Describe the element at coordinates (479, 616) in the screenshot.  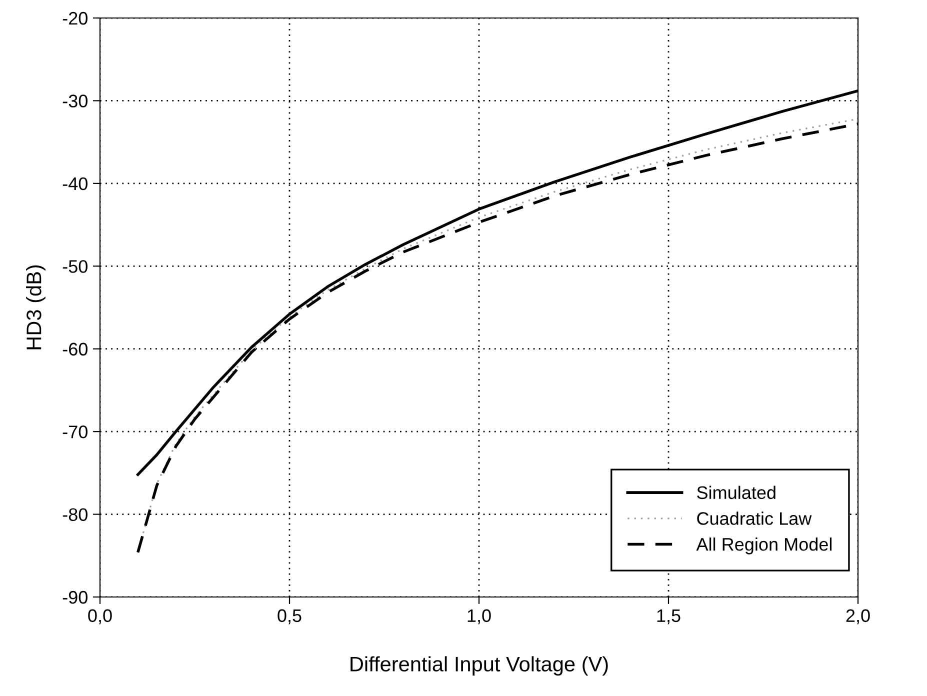
I see `x-tick-label: 1,0` at that location.